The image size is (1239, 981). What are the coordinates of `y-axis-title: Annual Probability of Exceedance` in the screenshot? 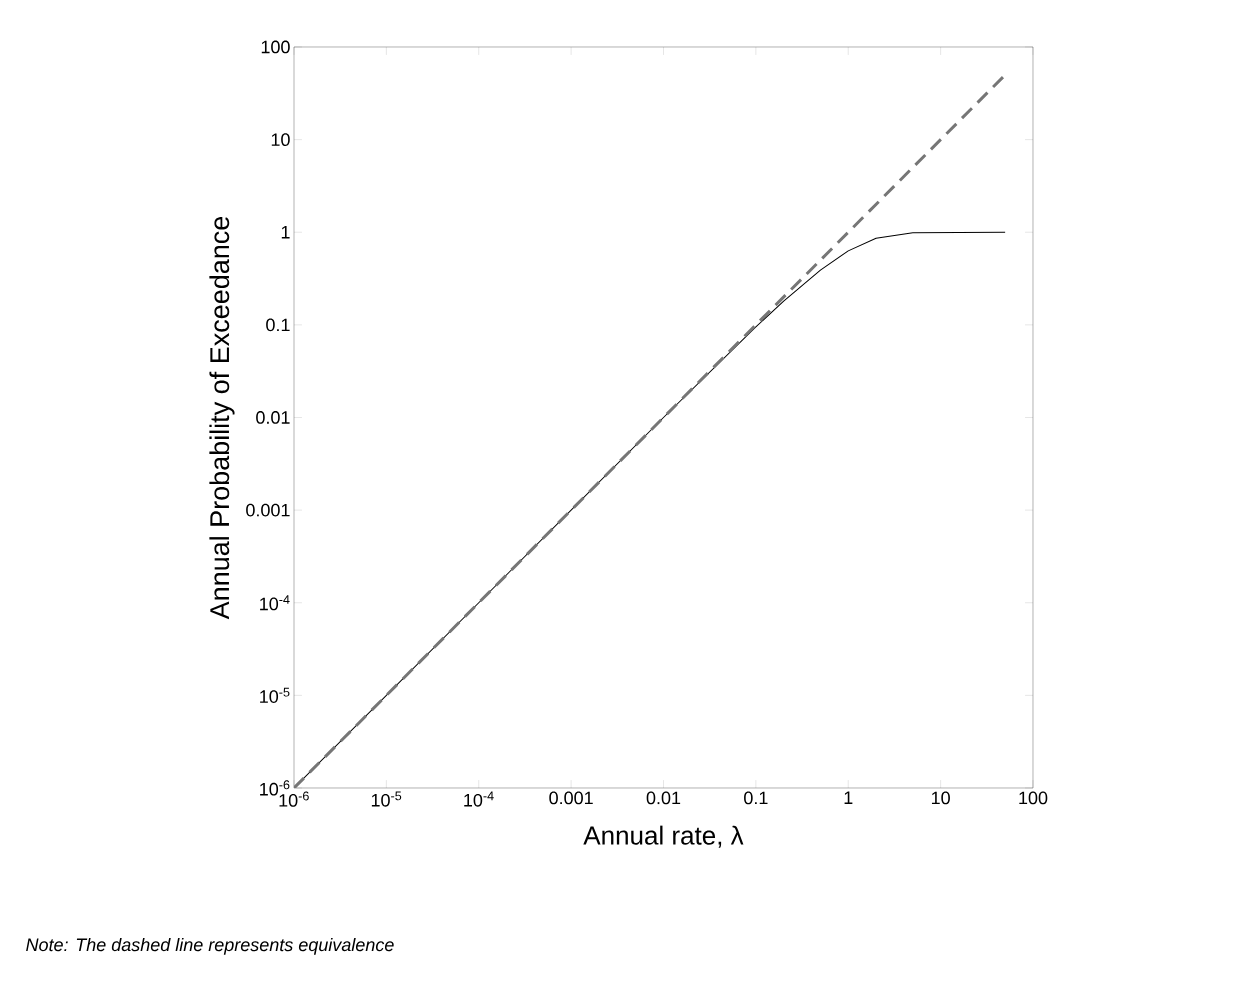 It's located at (222, 418).